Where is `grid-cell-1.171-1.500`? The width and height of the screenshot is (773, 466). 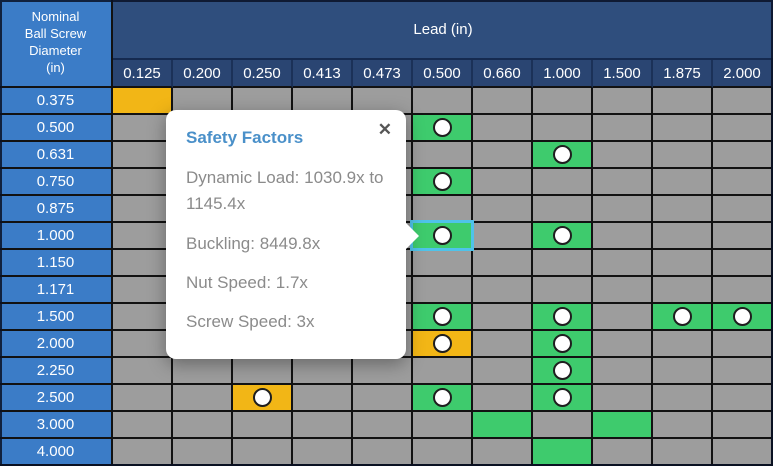
grid-cell-1.171-1.500 is located at coordinates (623, 290).